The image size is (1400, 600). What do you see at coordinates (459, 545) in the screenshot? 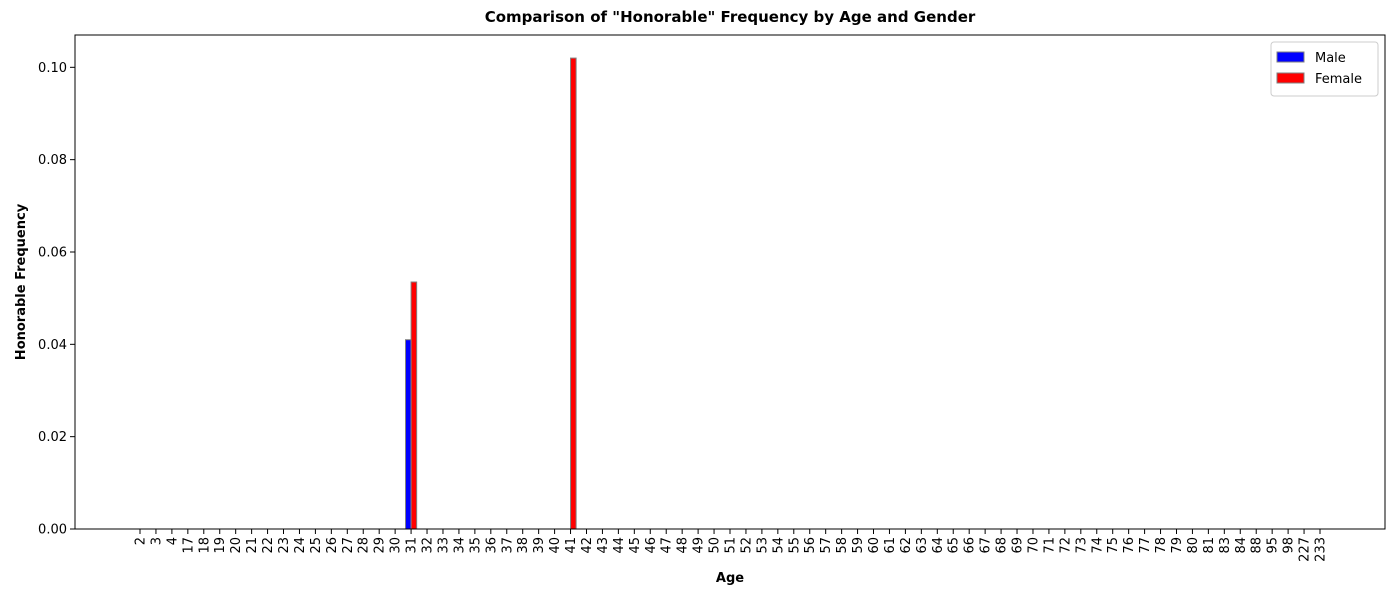
I see `x-tick-label: 34` at bounding box center [459, 545].